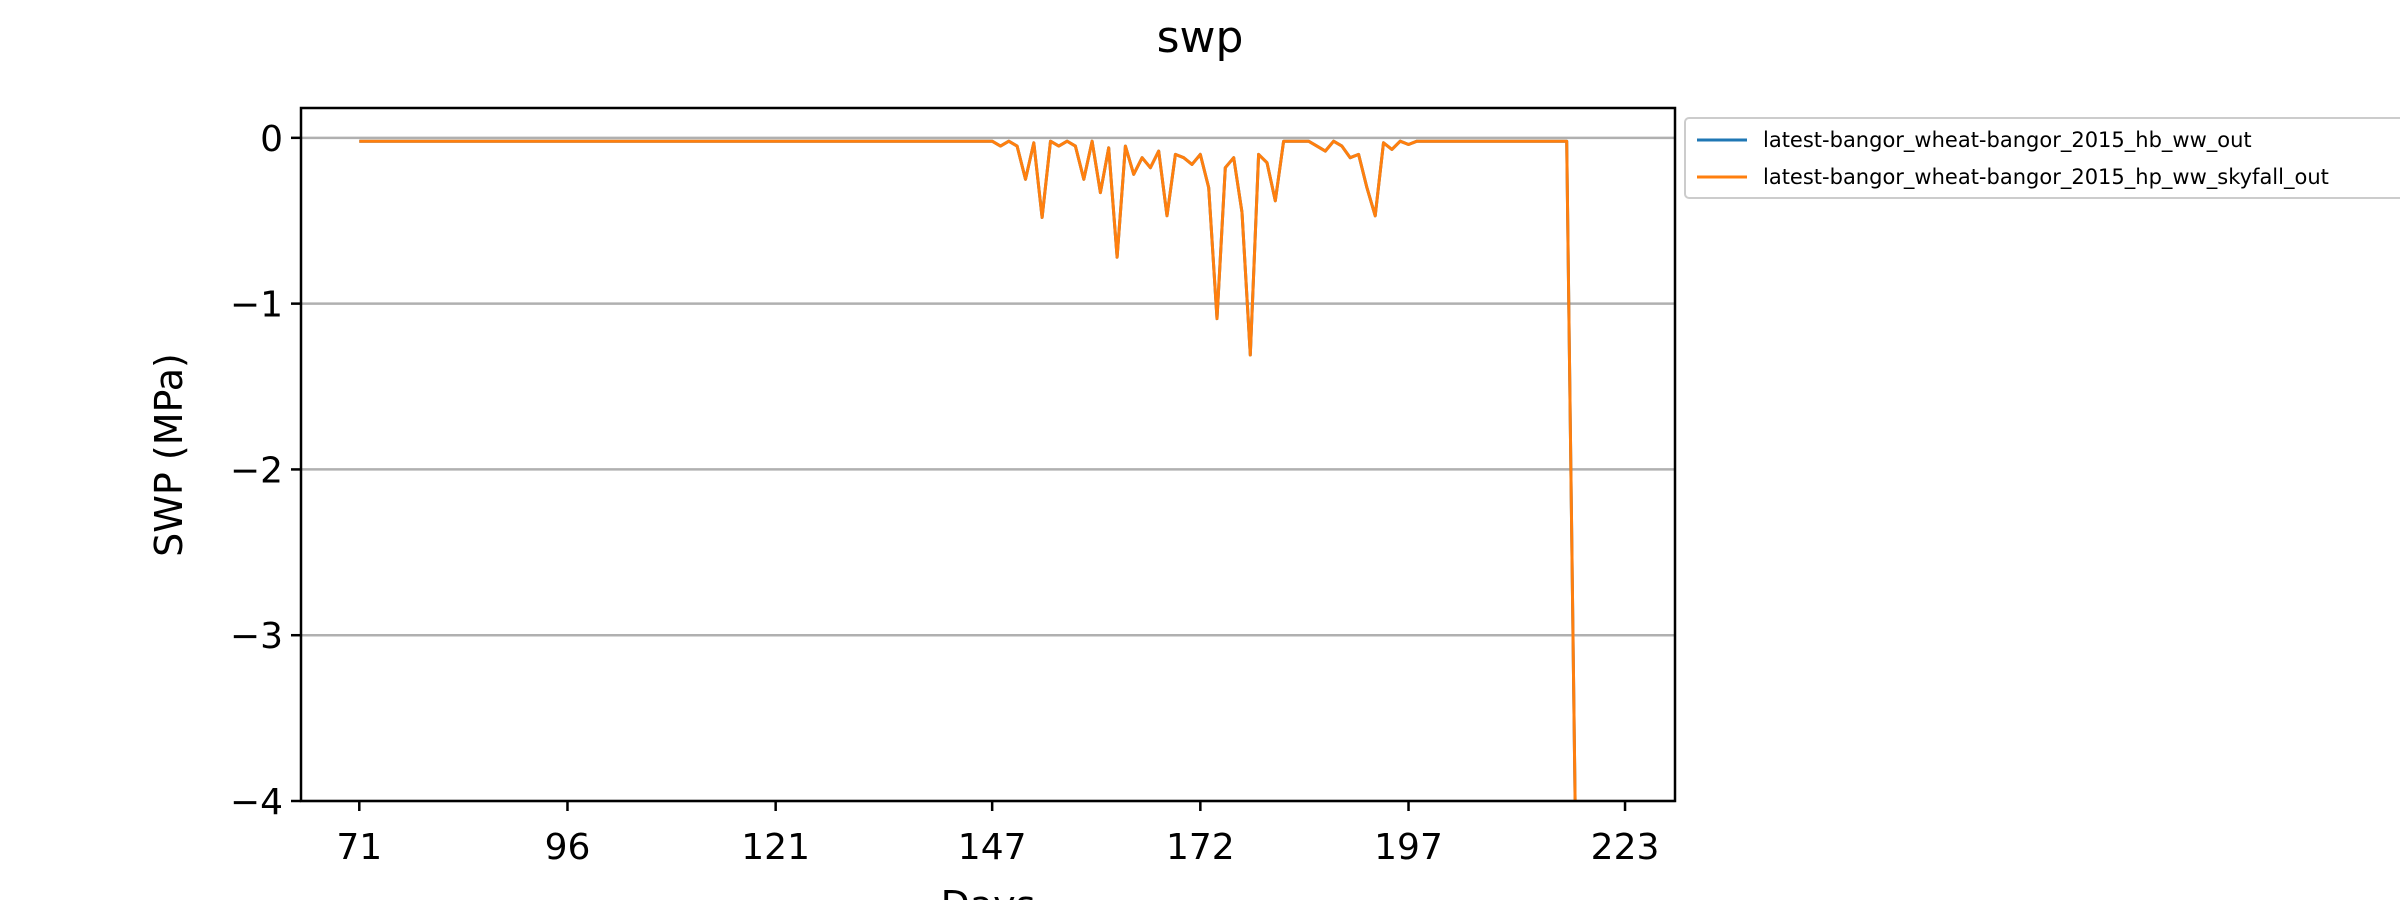  What do you see at coordinates (359, 847) in the screenshot?
I see `x-tick-label: 71` at bounding box center [359, 847].